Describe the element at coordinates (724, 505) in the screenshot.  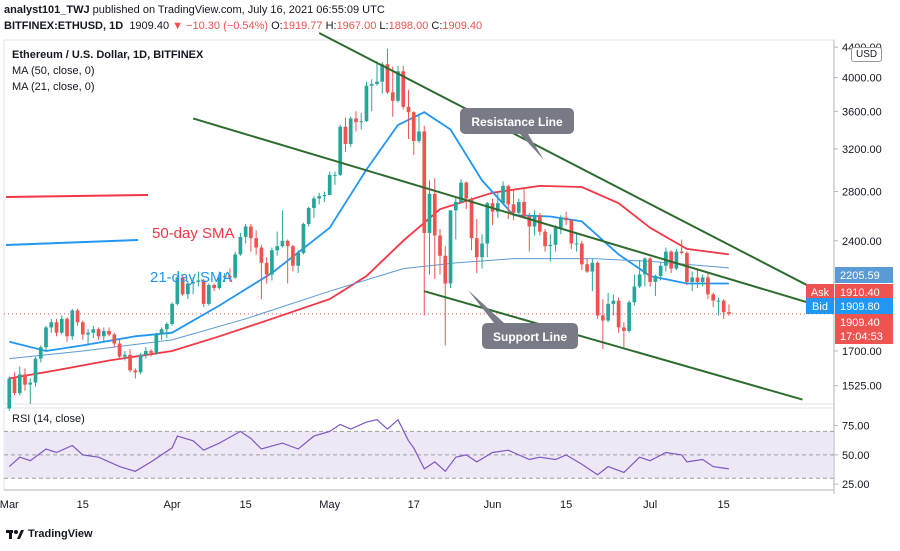
I see `time-tick-label: 15` at that location.